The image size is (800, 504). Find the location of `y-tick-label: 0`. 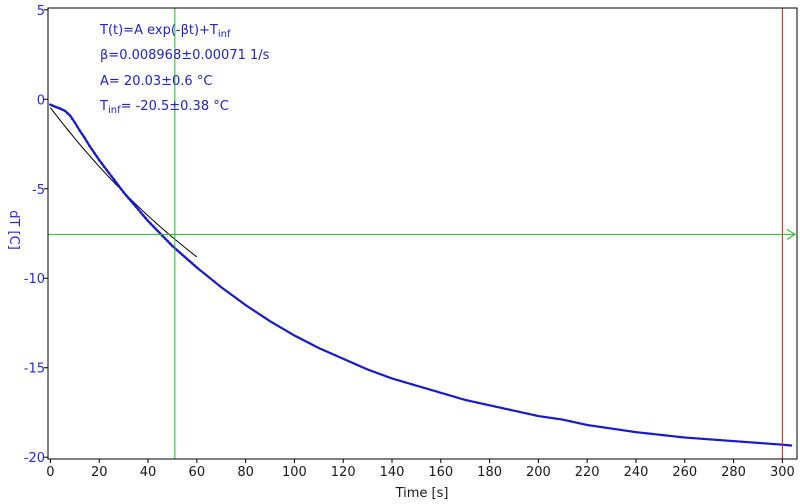

y-tick-label: 0 is located at coordinates (41, 100).